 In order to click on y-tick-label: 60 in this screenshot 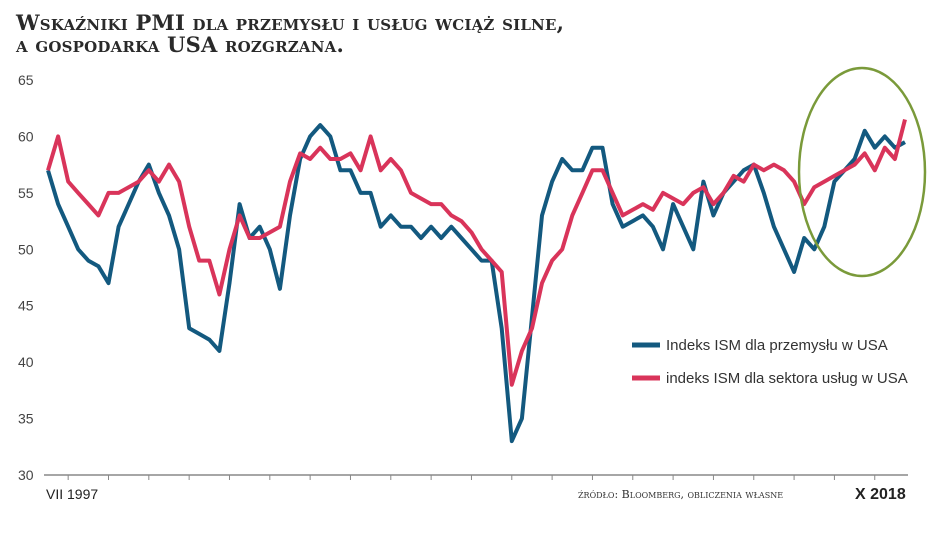, I will do `click(26, 136)`.